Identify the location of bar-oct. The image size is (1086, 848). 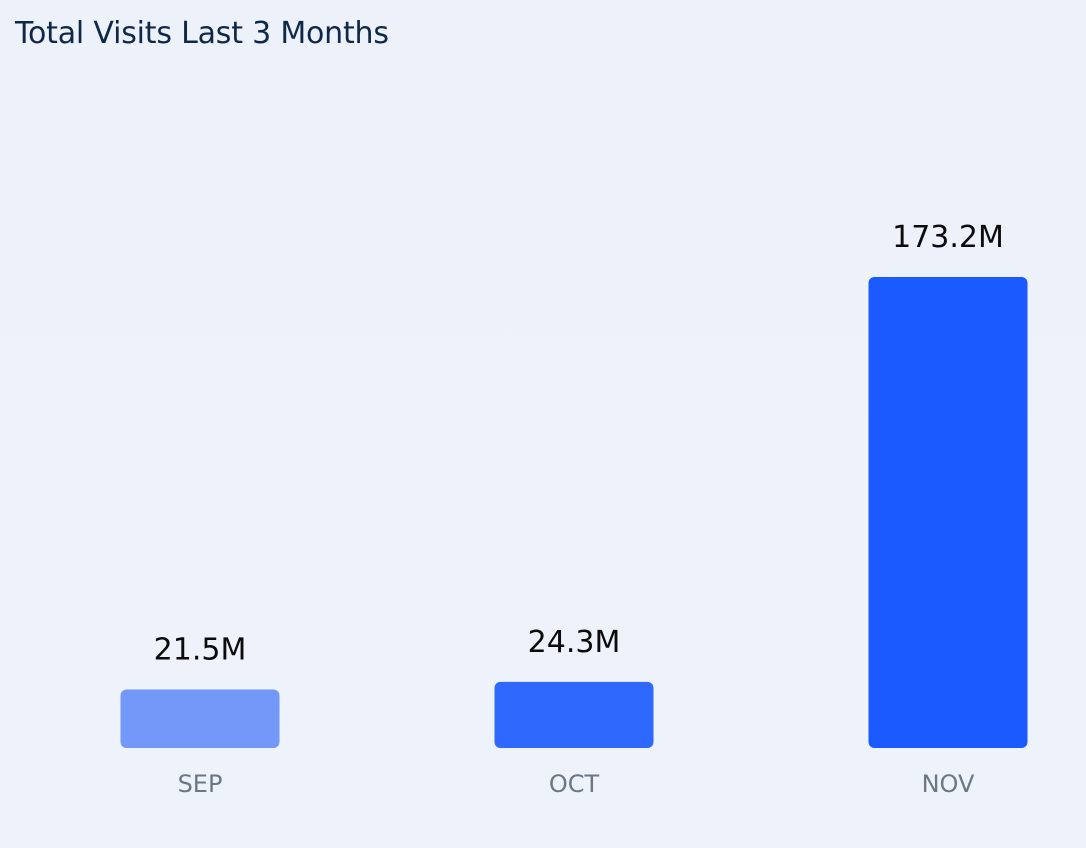
(574, 714).